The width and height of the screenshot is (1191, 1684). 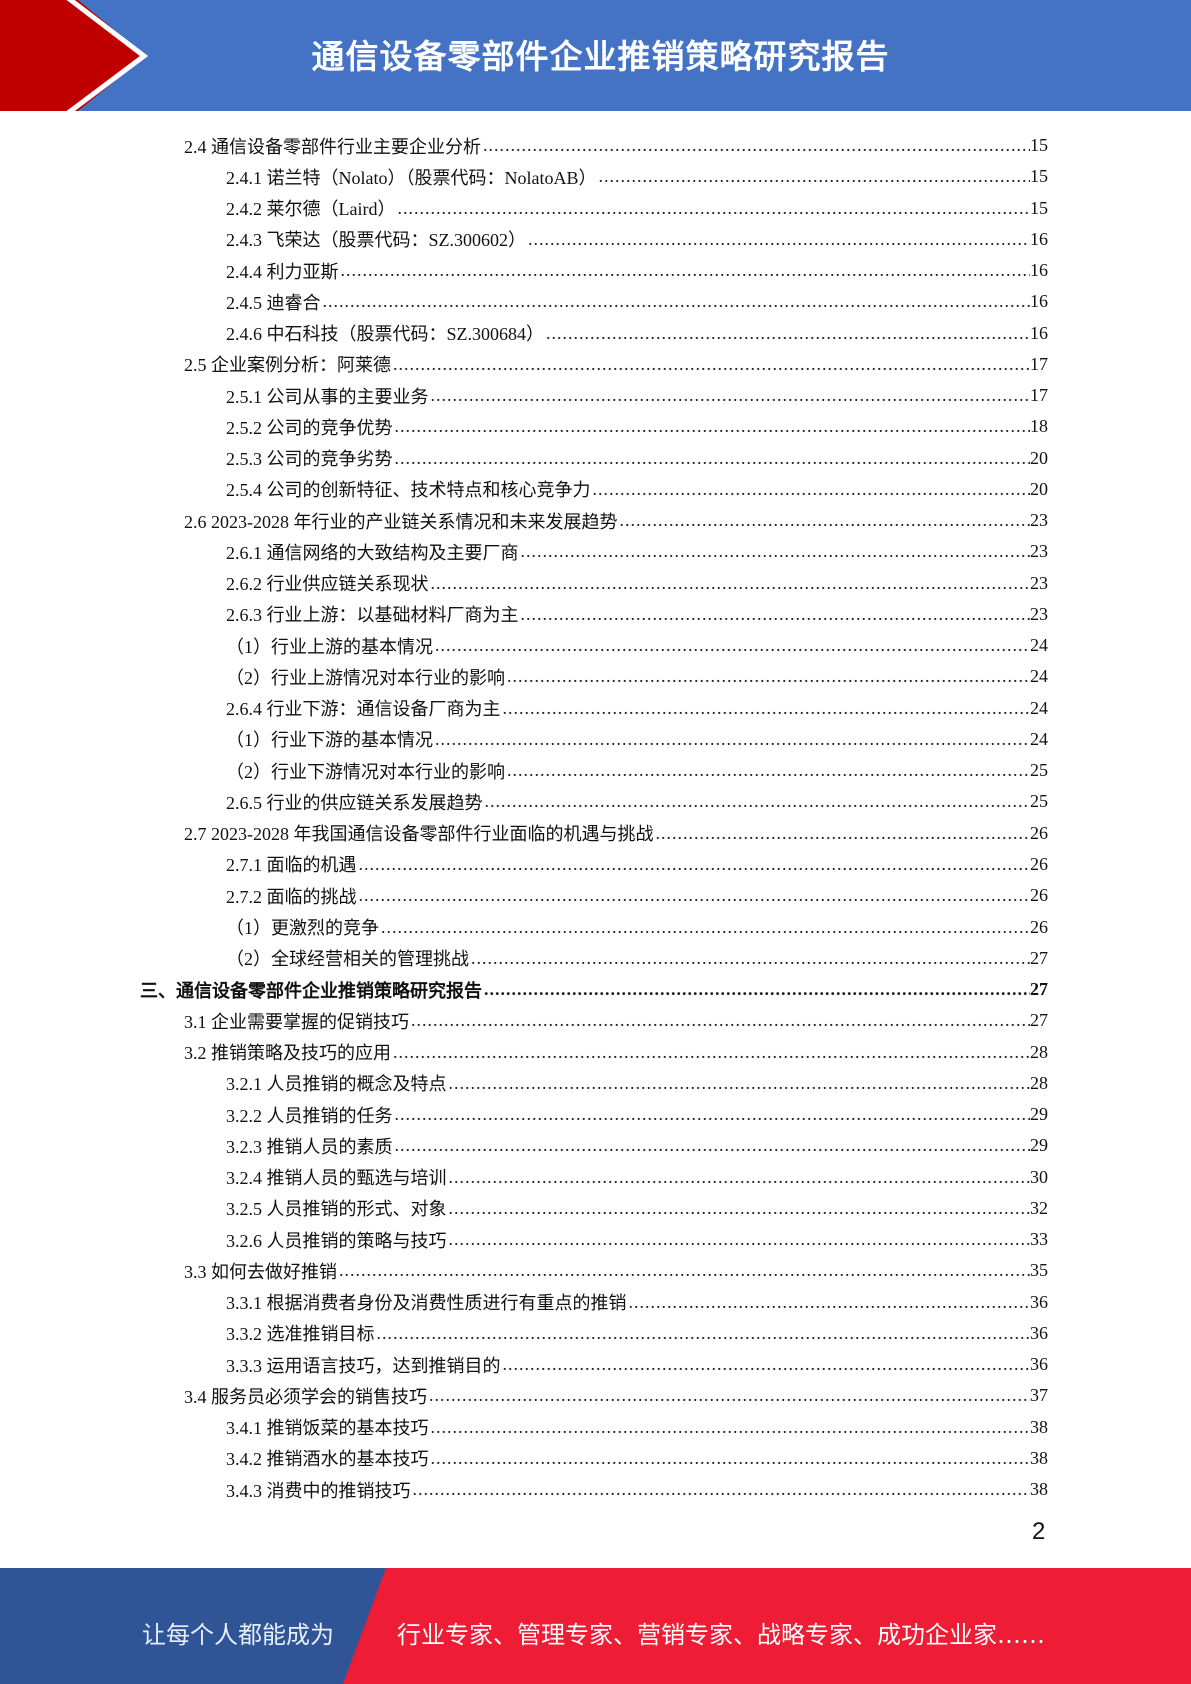 I want to click on toc-entry: 3.3 如何去做好推销 35, so click(x=616, y=1270).